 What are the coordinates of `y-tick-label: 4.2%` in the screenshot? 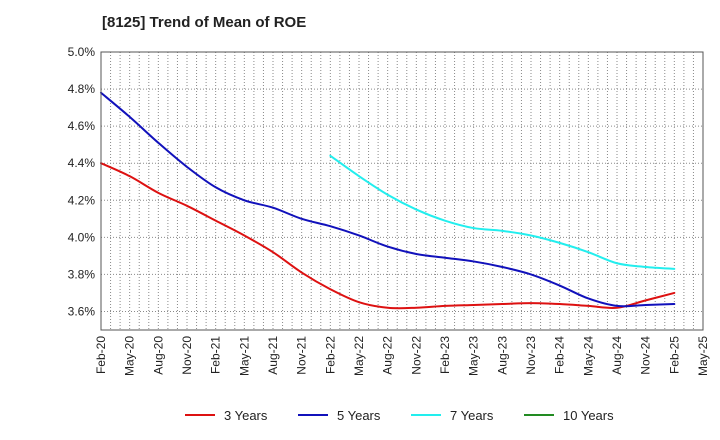 It's located at (82, 200).